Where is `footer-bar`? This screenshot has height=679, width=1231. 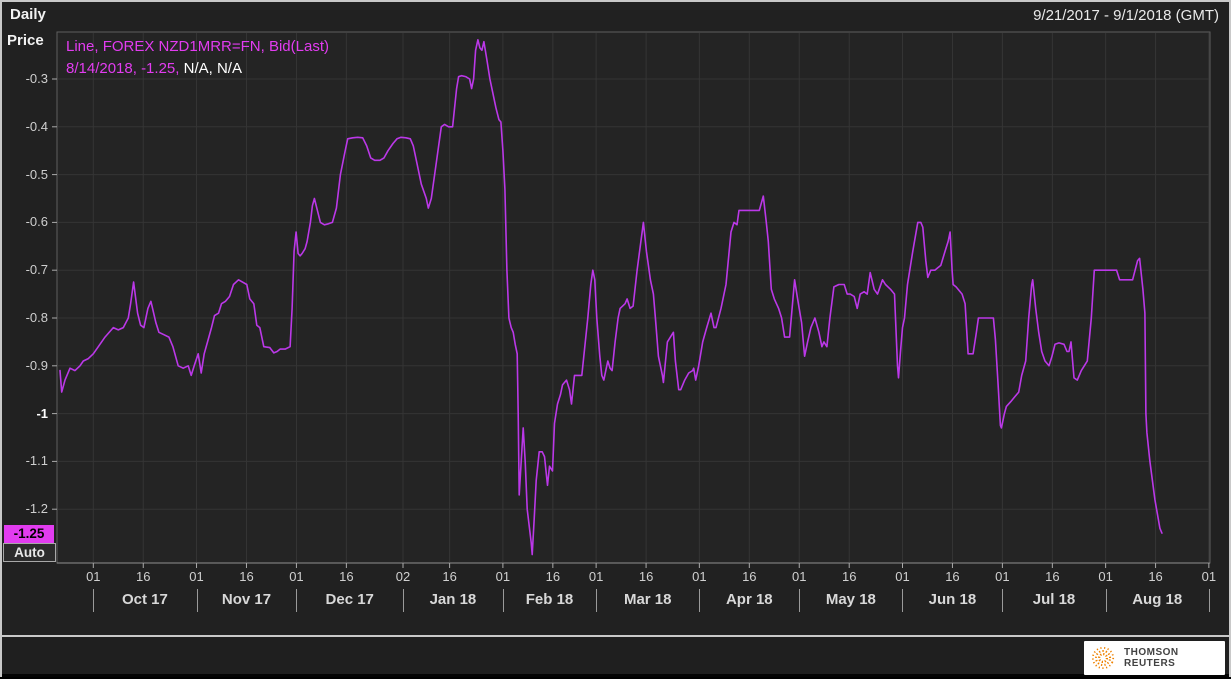
footer-bar is located at coordinates (615, 657).